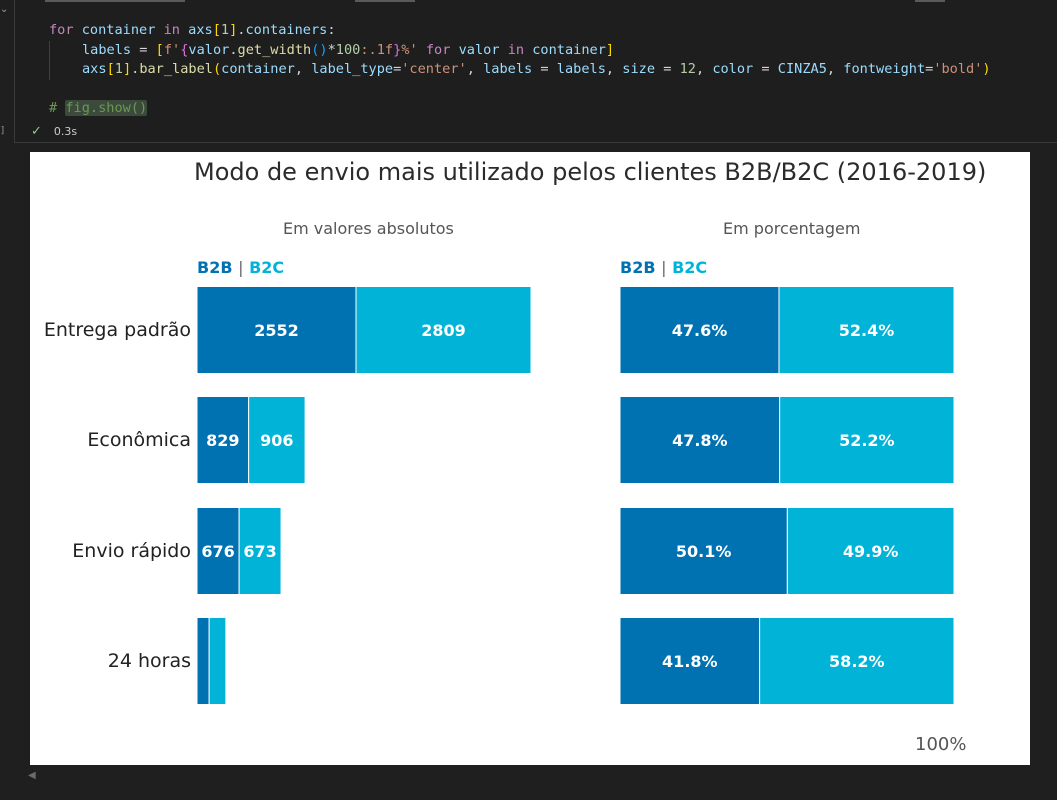 This screenshot has width=1057, height=800. Describe the element at coordinates (32, 775) in the screenshot. I see `scroll-left-icon: ◀` at that location.